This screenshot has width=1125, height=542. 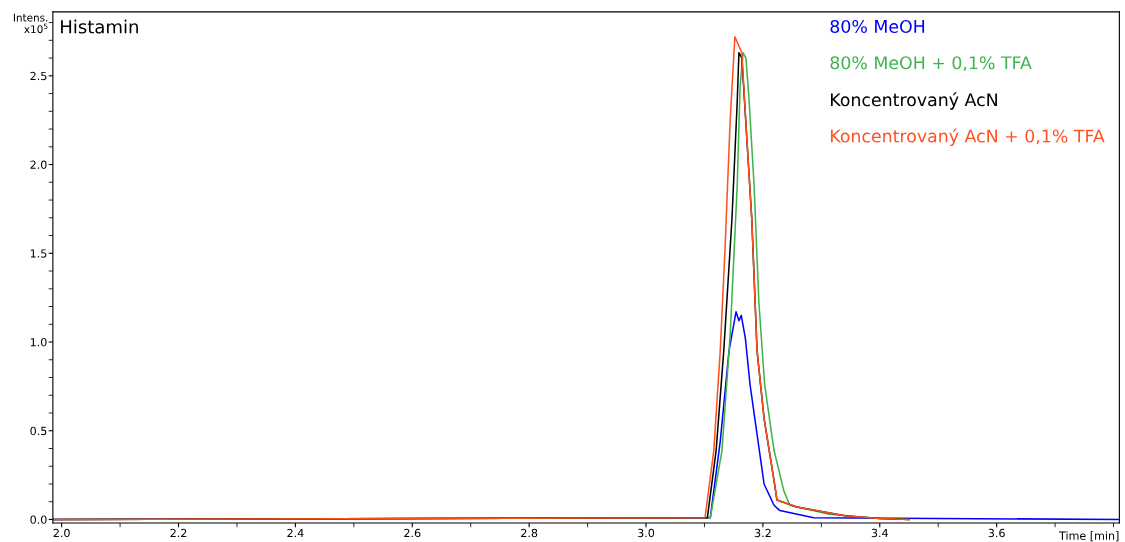 What do you see at coordinates (61, 533) in the screenshot?
I see `x-tick-label: 2.0` at bounding box center [61, 533].